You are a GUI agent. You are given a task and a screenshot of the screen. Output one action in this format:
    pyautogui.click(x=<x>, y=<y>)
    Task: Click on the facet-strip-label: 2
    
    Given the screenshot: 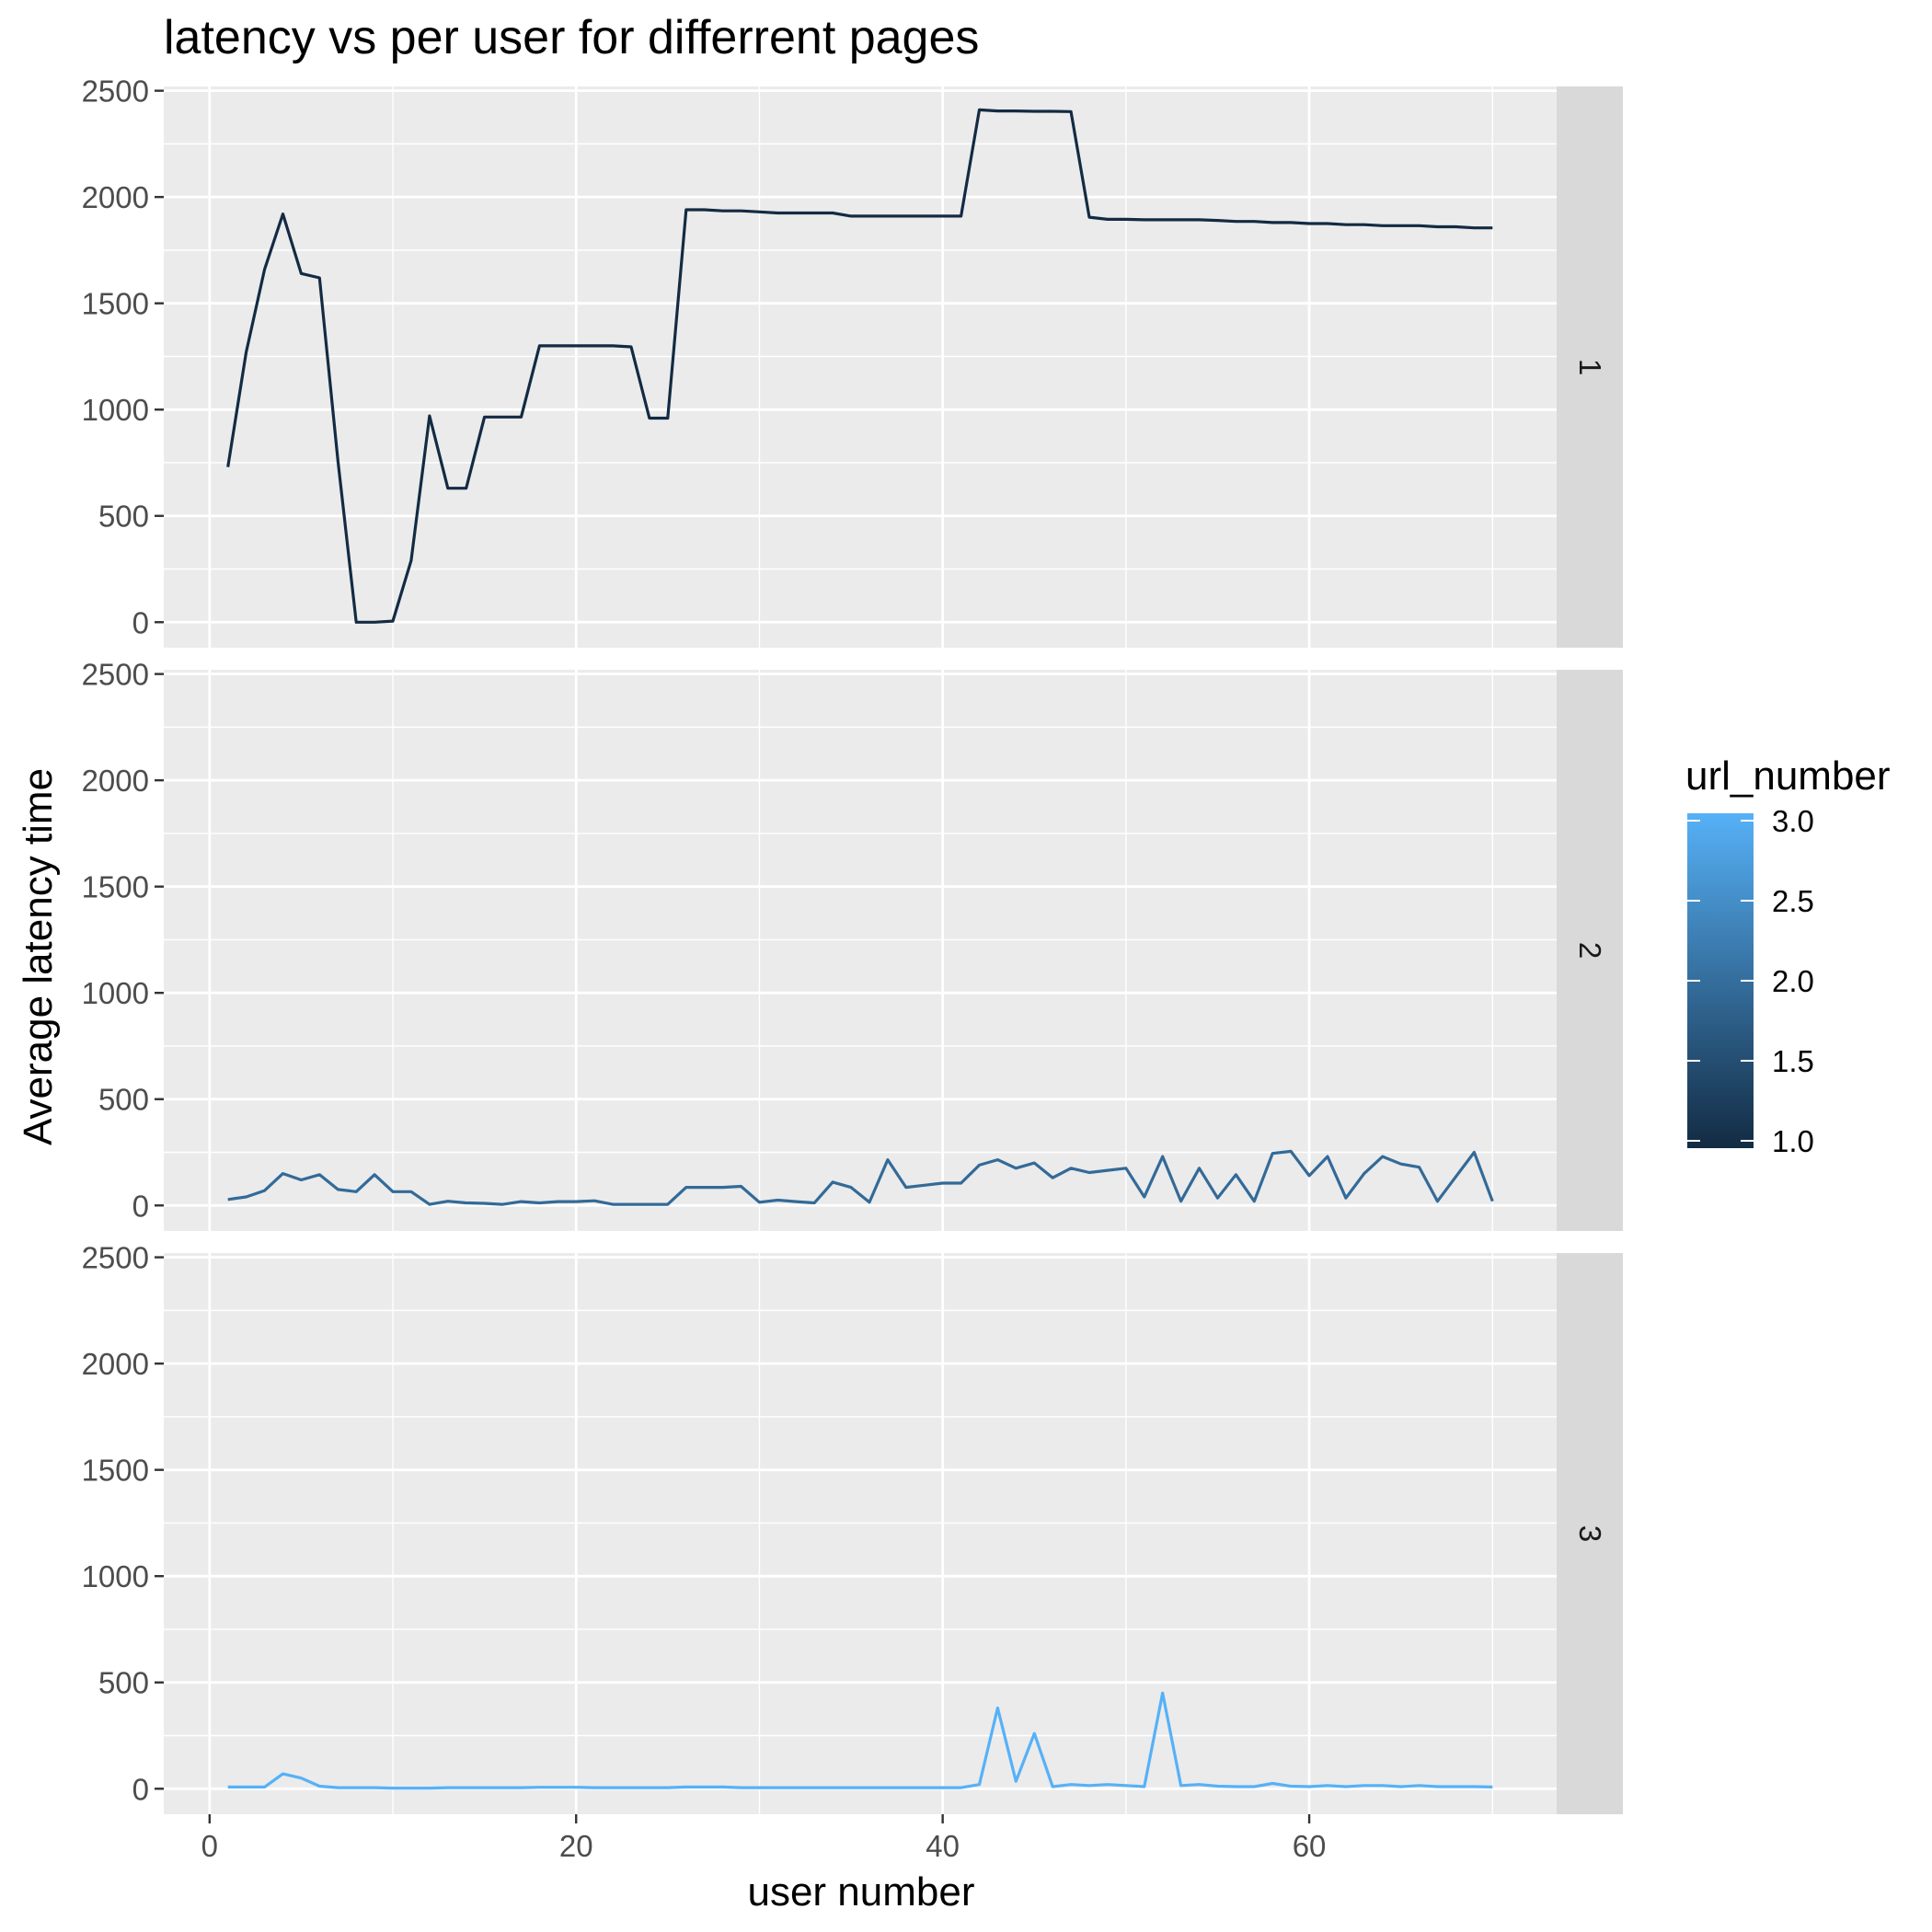 What is the action you would take?
    pyautogui.click(x=1590, y=951)
    